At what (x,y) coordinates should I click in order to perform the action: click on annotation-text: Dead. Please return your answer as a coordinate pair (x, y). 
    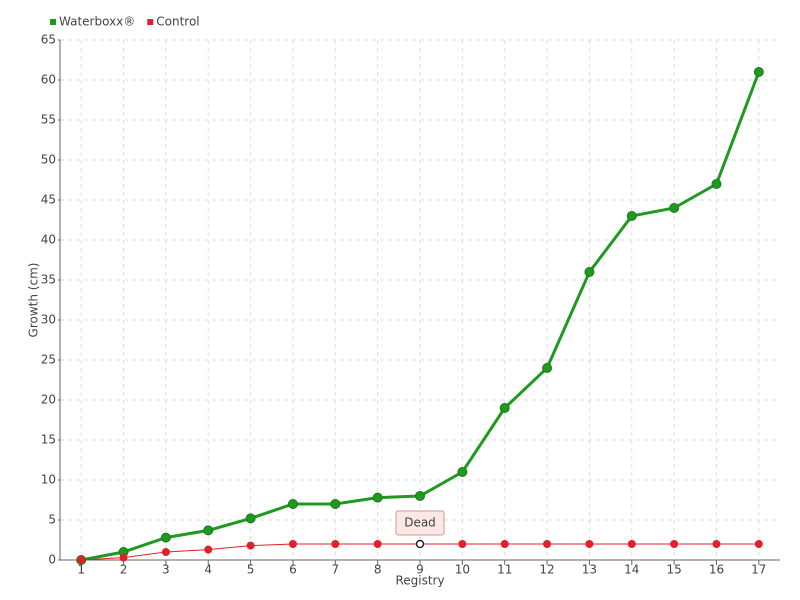
    Looking at the image, I should click on (420, 523).